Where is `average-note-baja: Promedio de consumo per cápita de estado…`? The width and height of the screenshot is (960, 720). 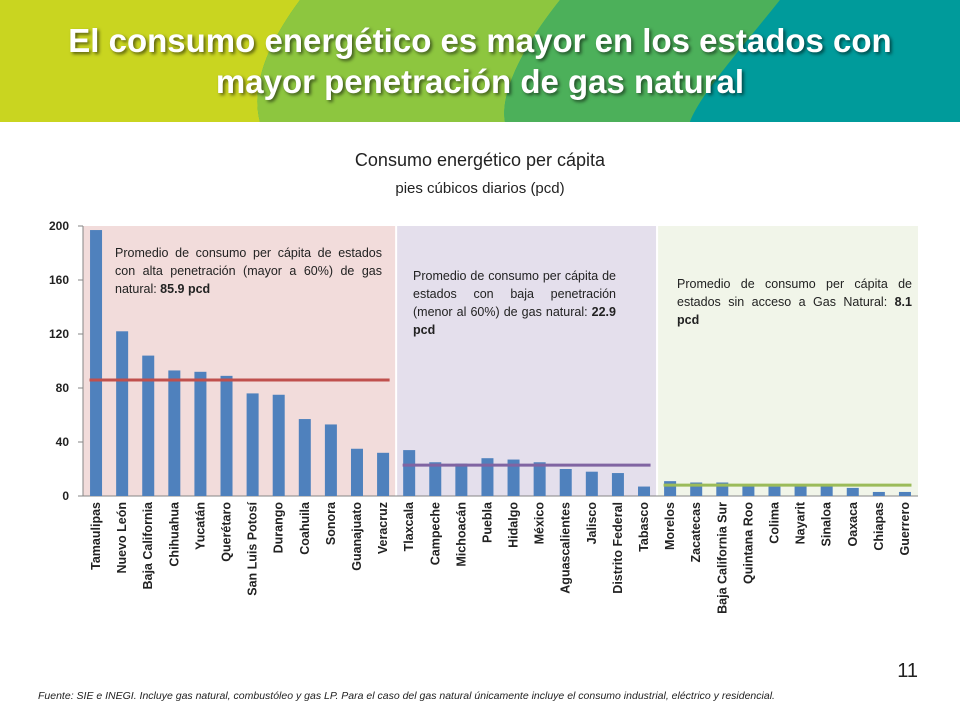 average-note-baja: Promedio de consumo per cápita de estado… is located at coordinates (514, 303).